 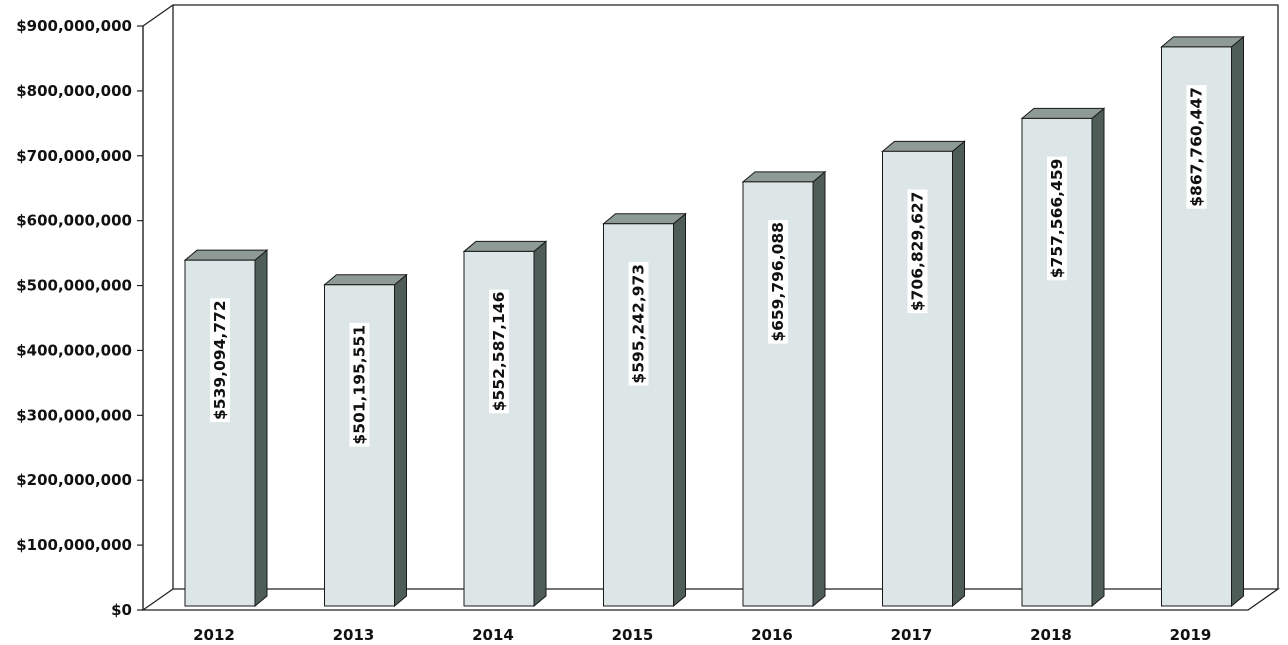 I want to click on bar-2013: $501,195,551, so click(x=365, y=440).